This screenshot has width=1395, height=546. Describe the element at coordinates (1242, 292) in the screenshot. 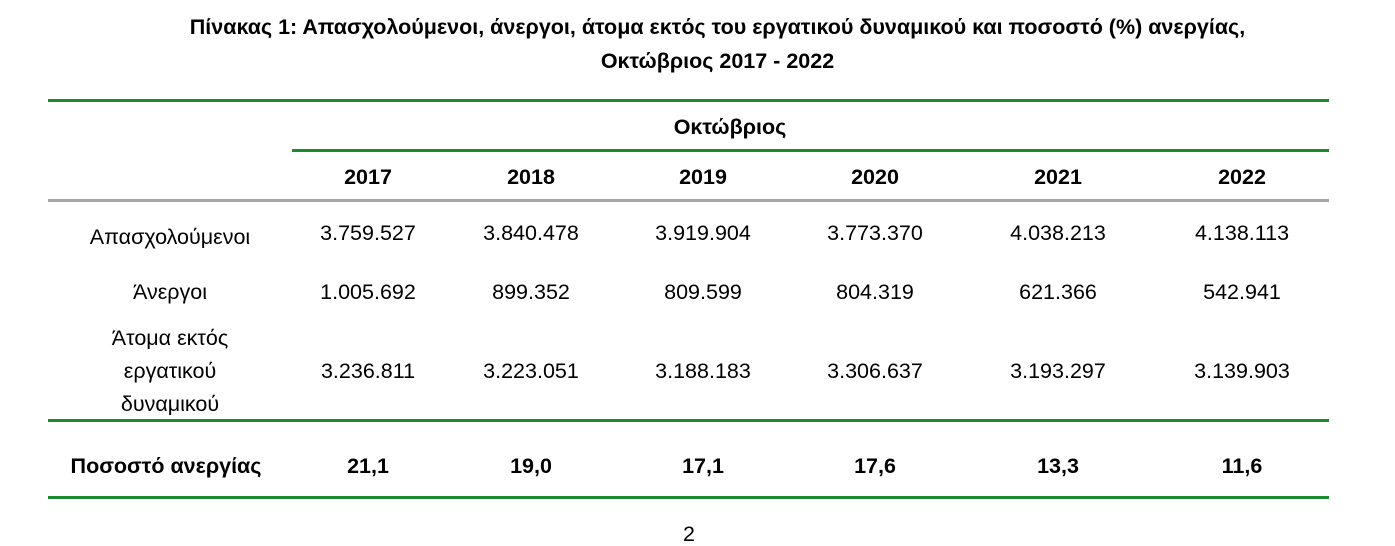

I see `table-cell: 542.941` at that location.